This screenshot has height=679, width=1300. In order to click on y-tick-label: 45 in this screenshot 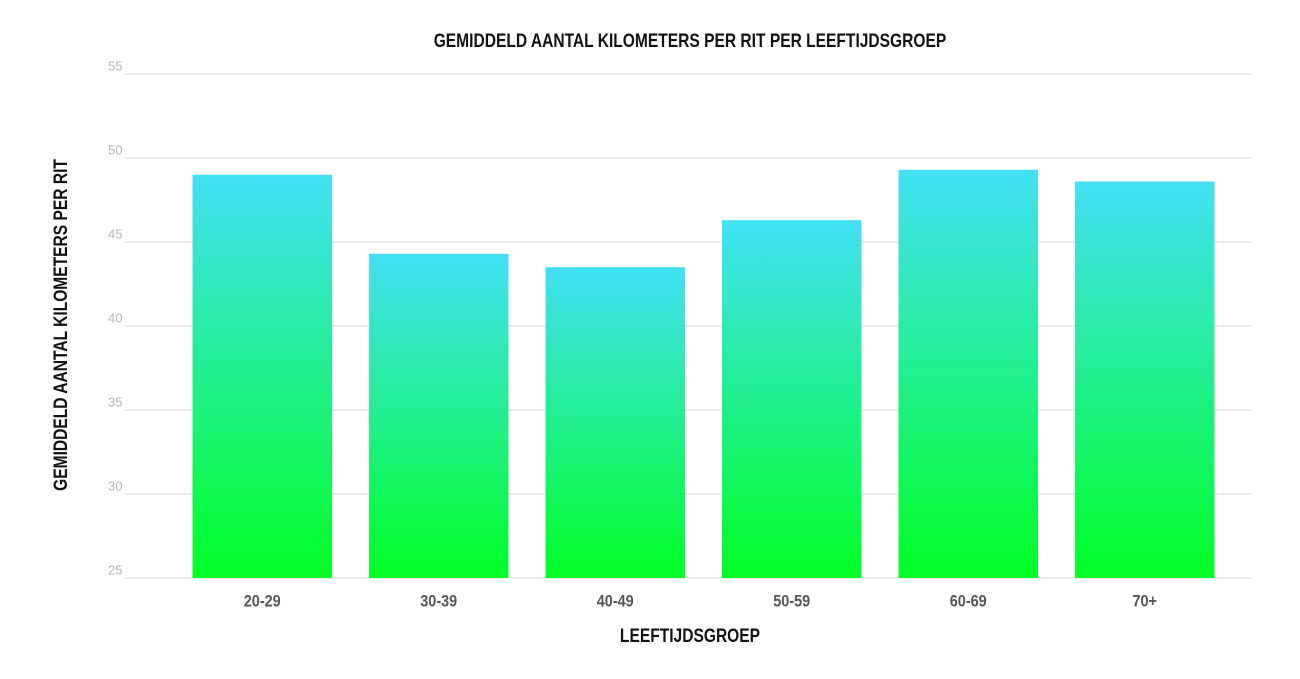, I will do `click(115, 233)`.